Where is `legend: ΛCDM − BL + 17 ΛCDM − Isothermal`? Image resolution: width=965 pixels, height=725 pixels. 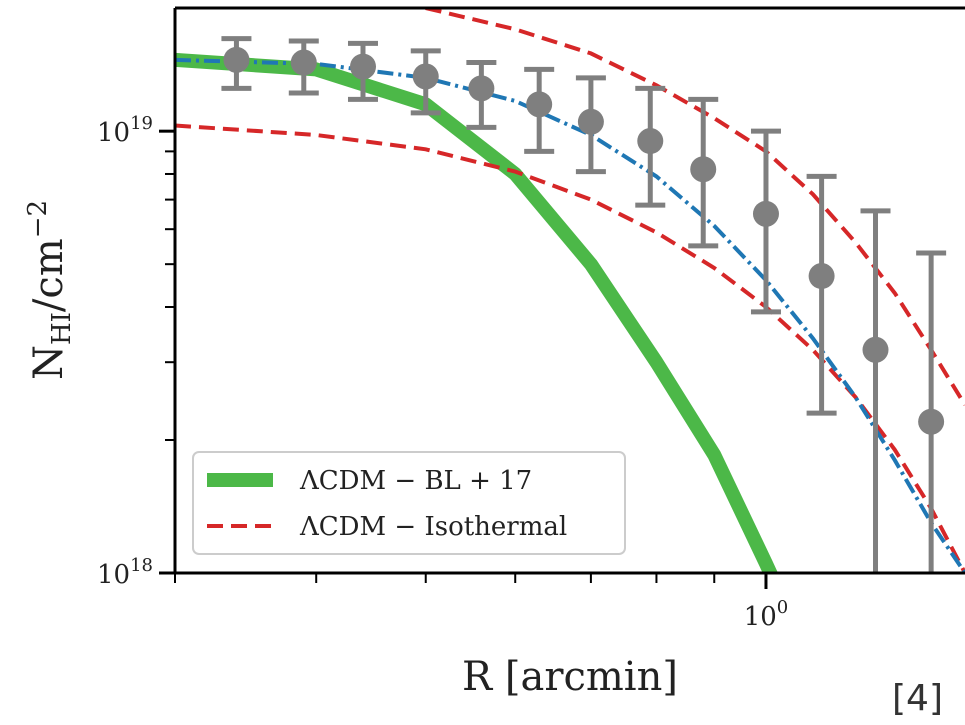 legend: ΛCDM − BL + 17 ΛCDM − Isothermal is located at coordinates (409, 503).